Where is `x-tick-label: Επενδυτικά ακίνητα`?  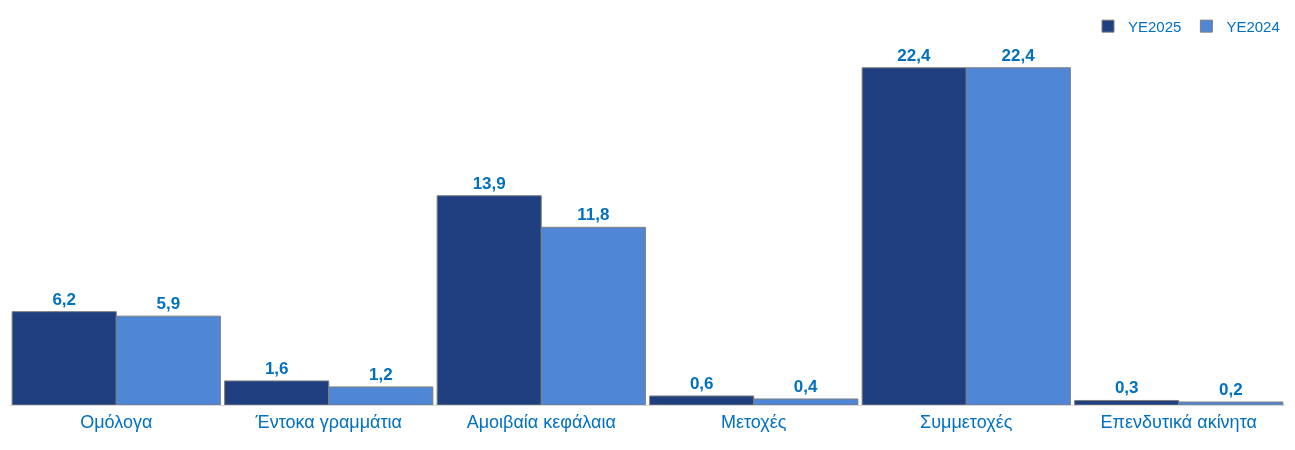
x-tick-label: Επενδυτικά ακίνητα is located at coordinates (1178, 421).